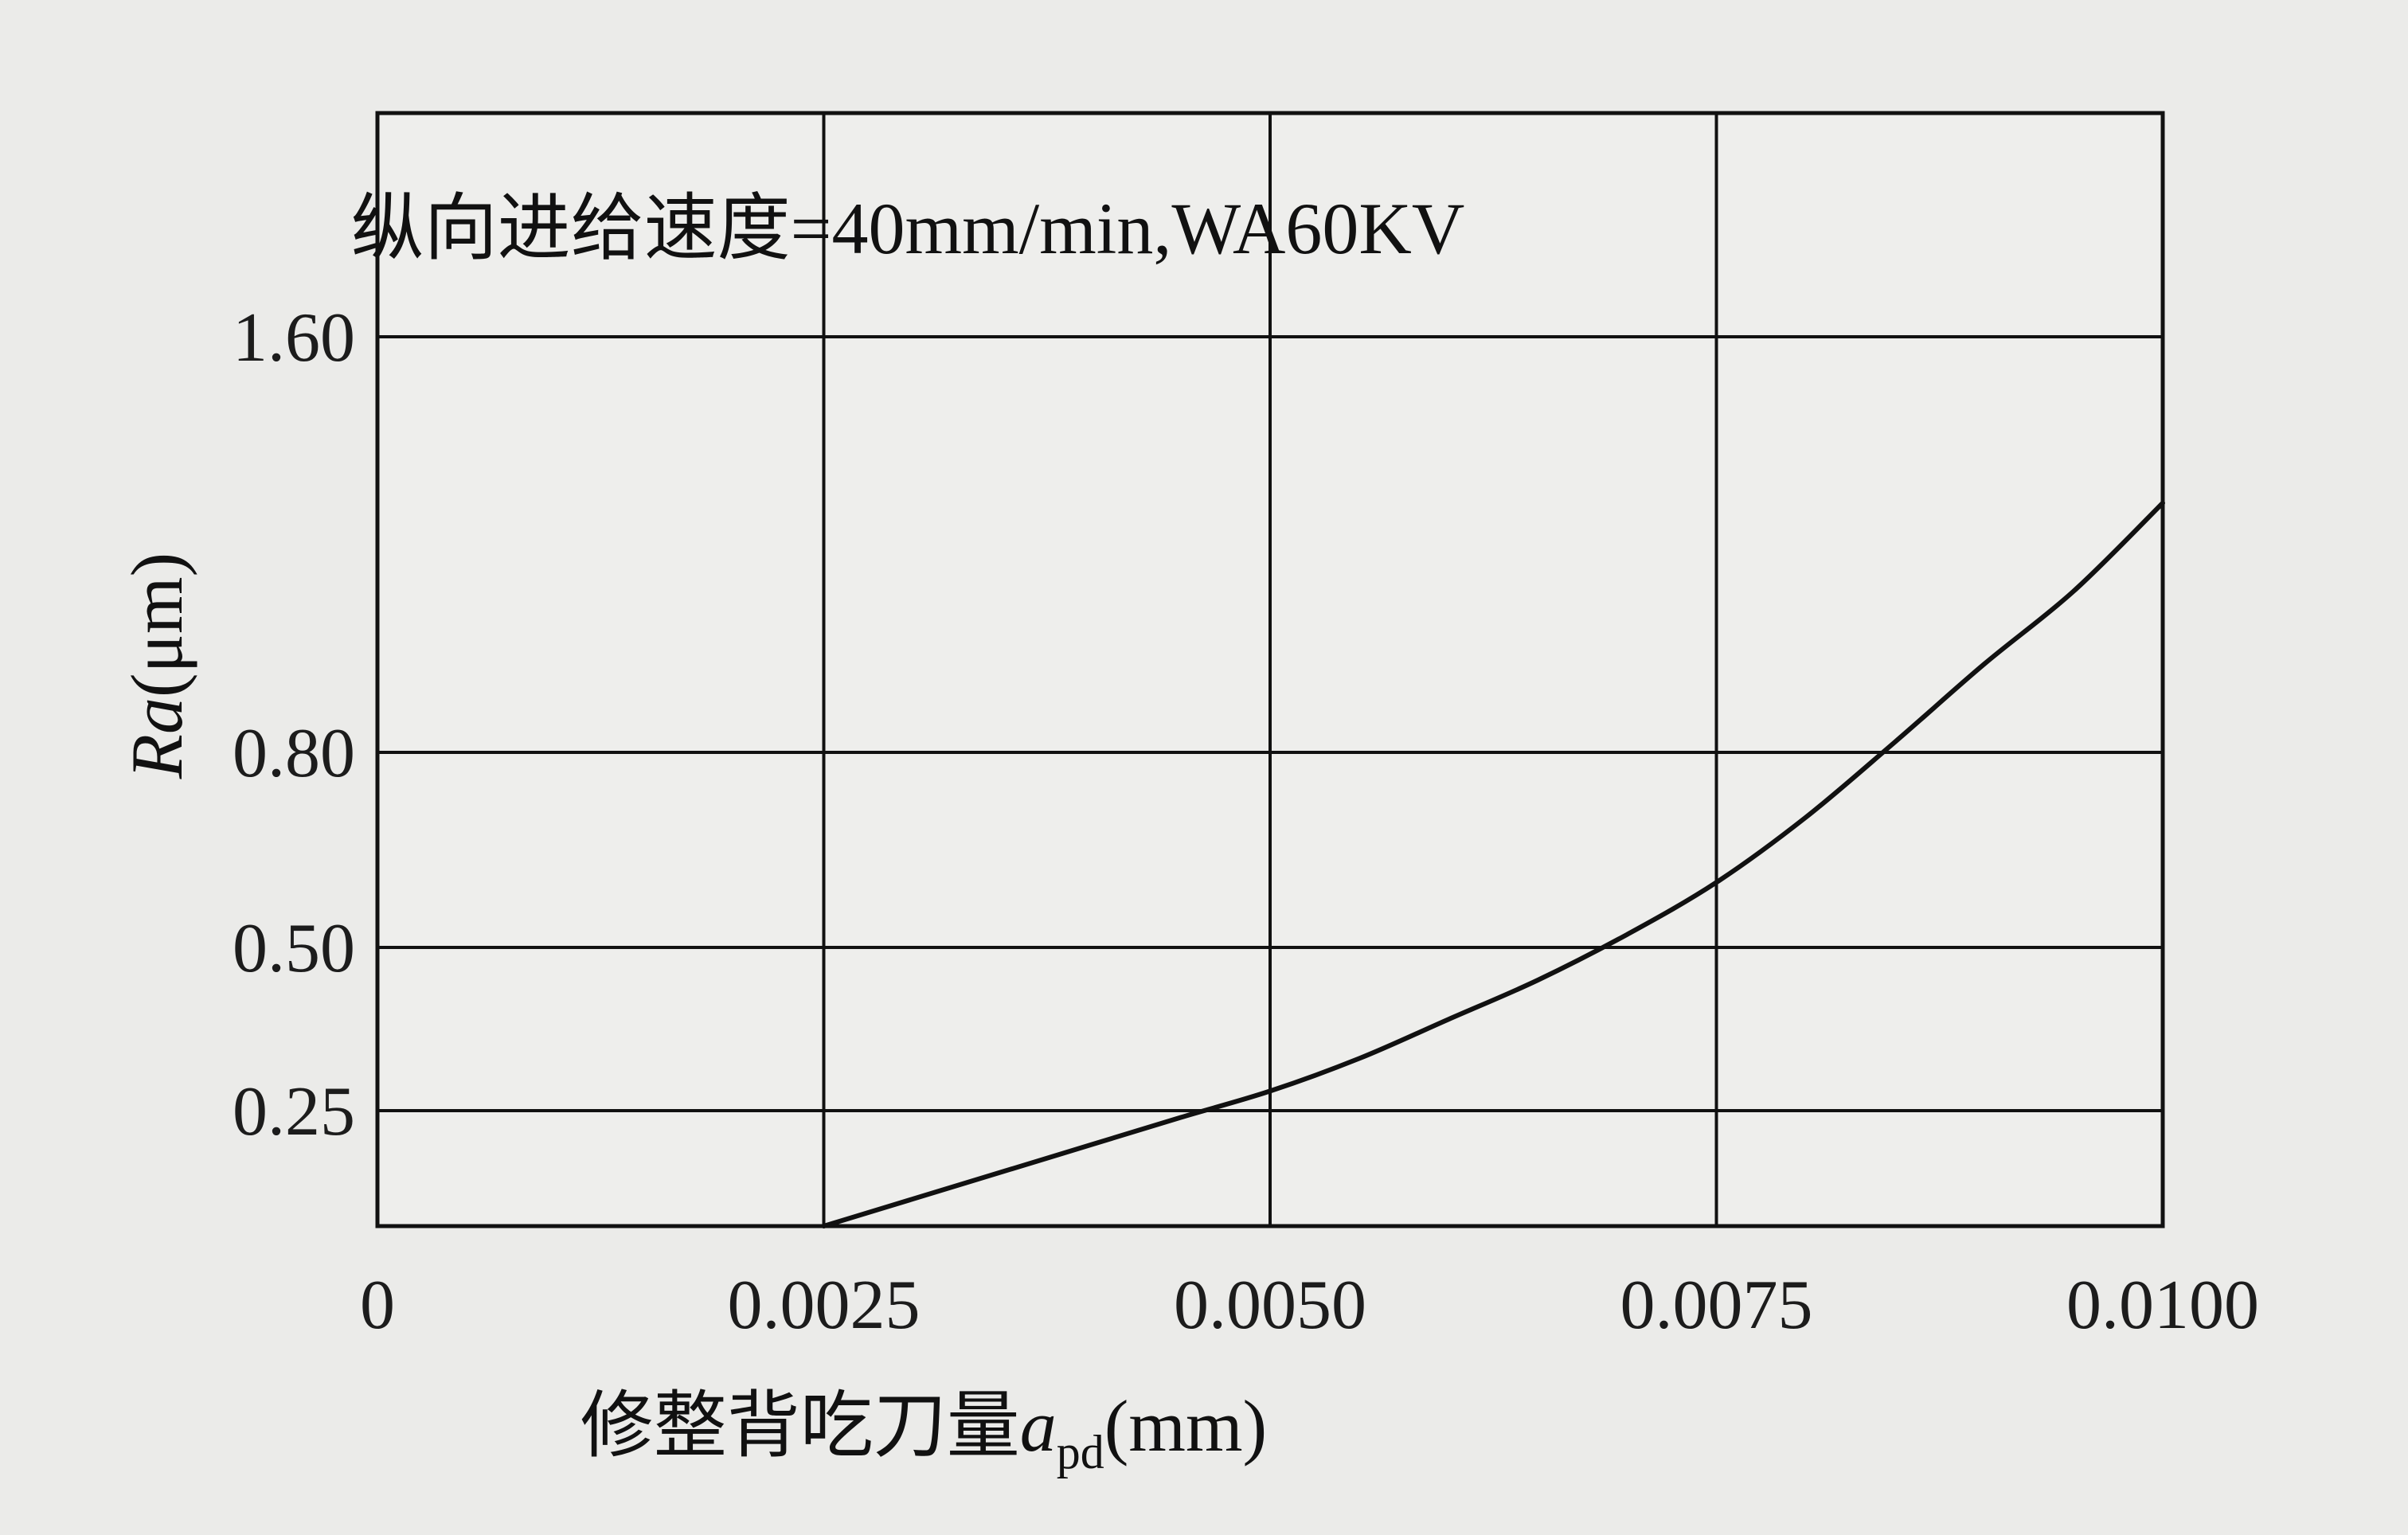 The width and height of the screenshot is (2408, 1535). I want to click on y-axis-label: Ra(μm), so click(156, 666).